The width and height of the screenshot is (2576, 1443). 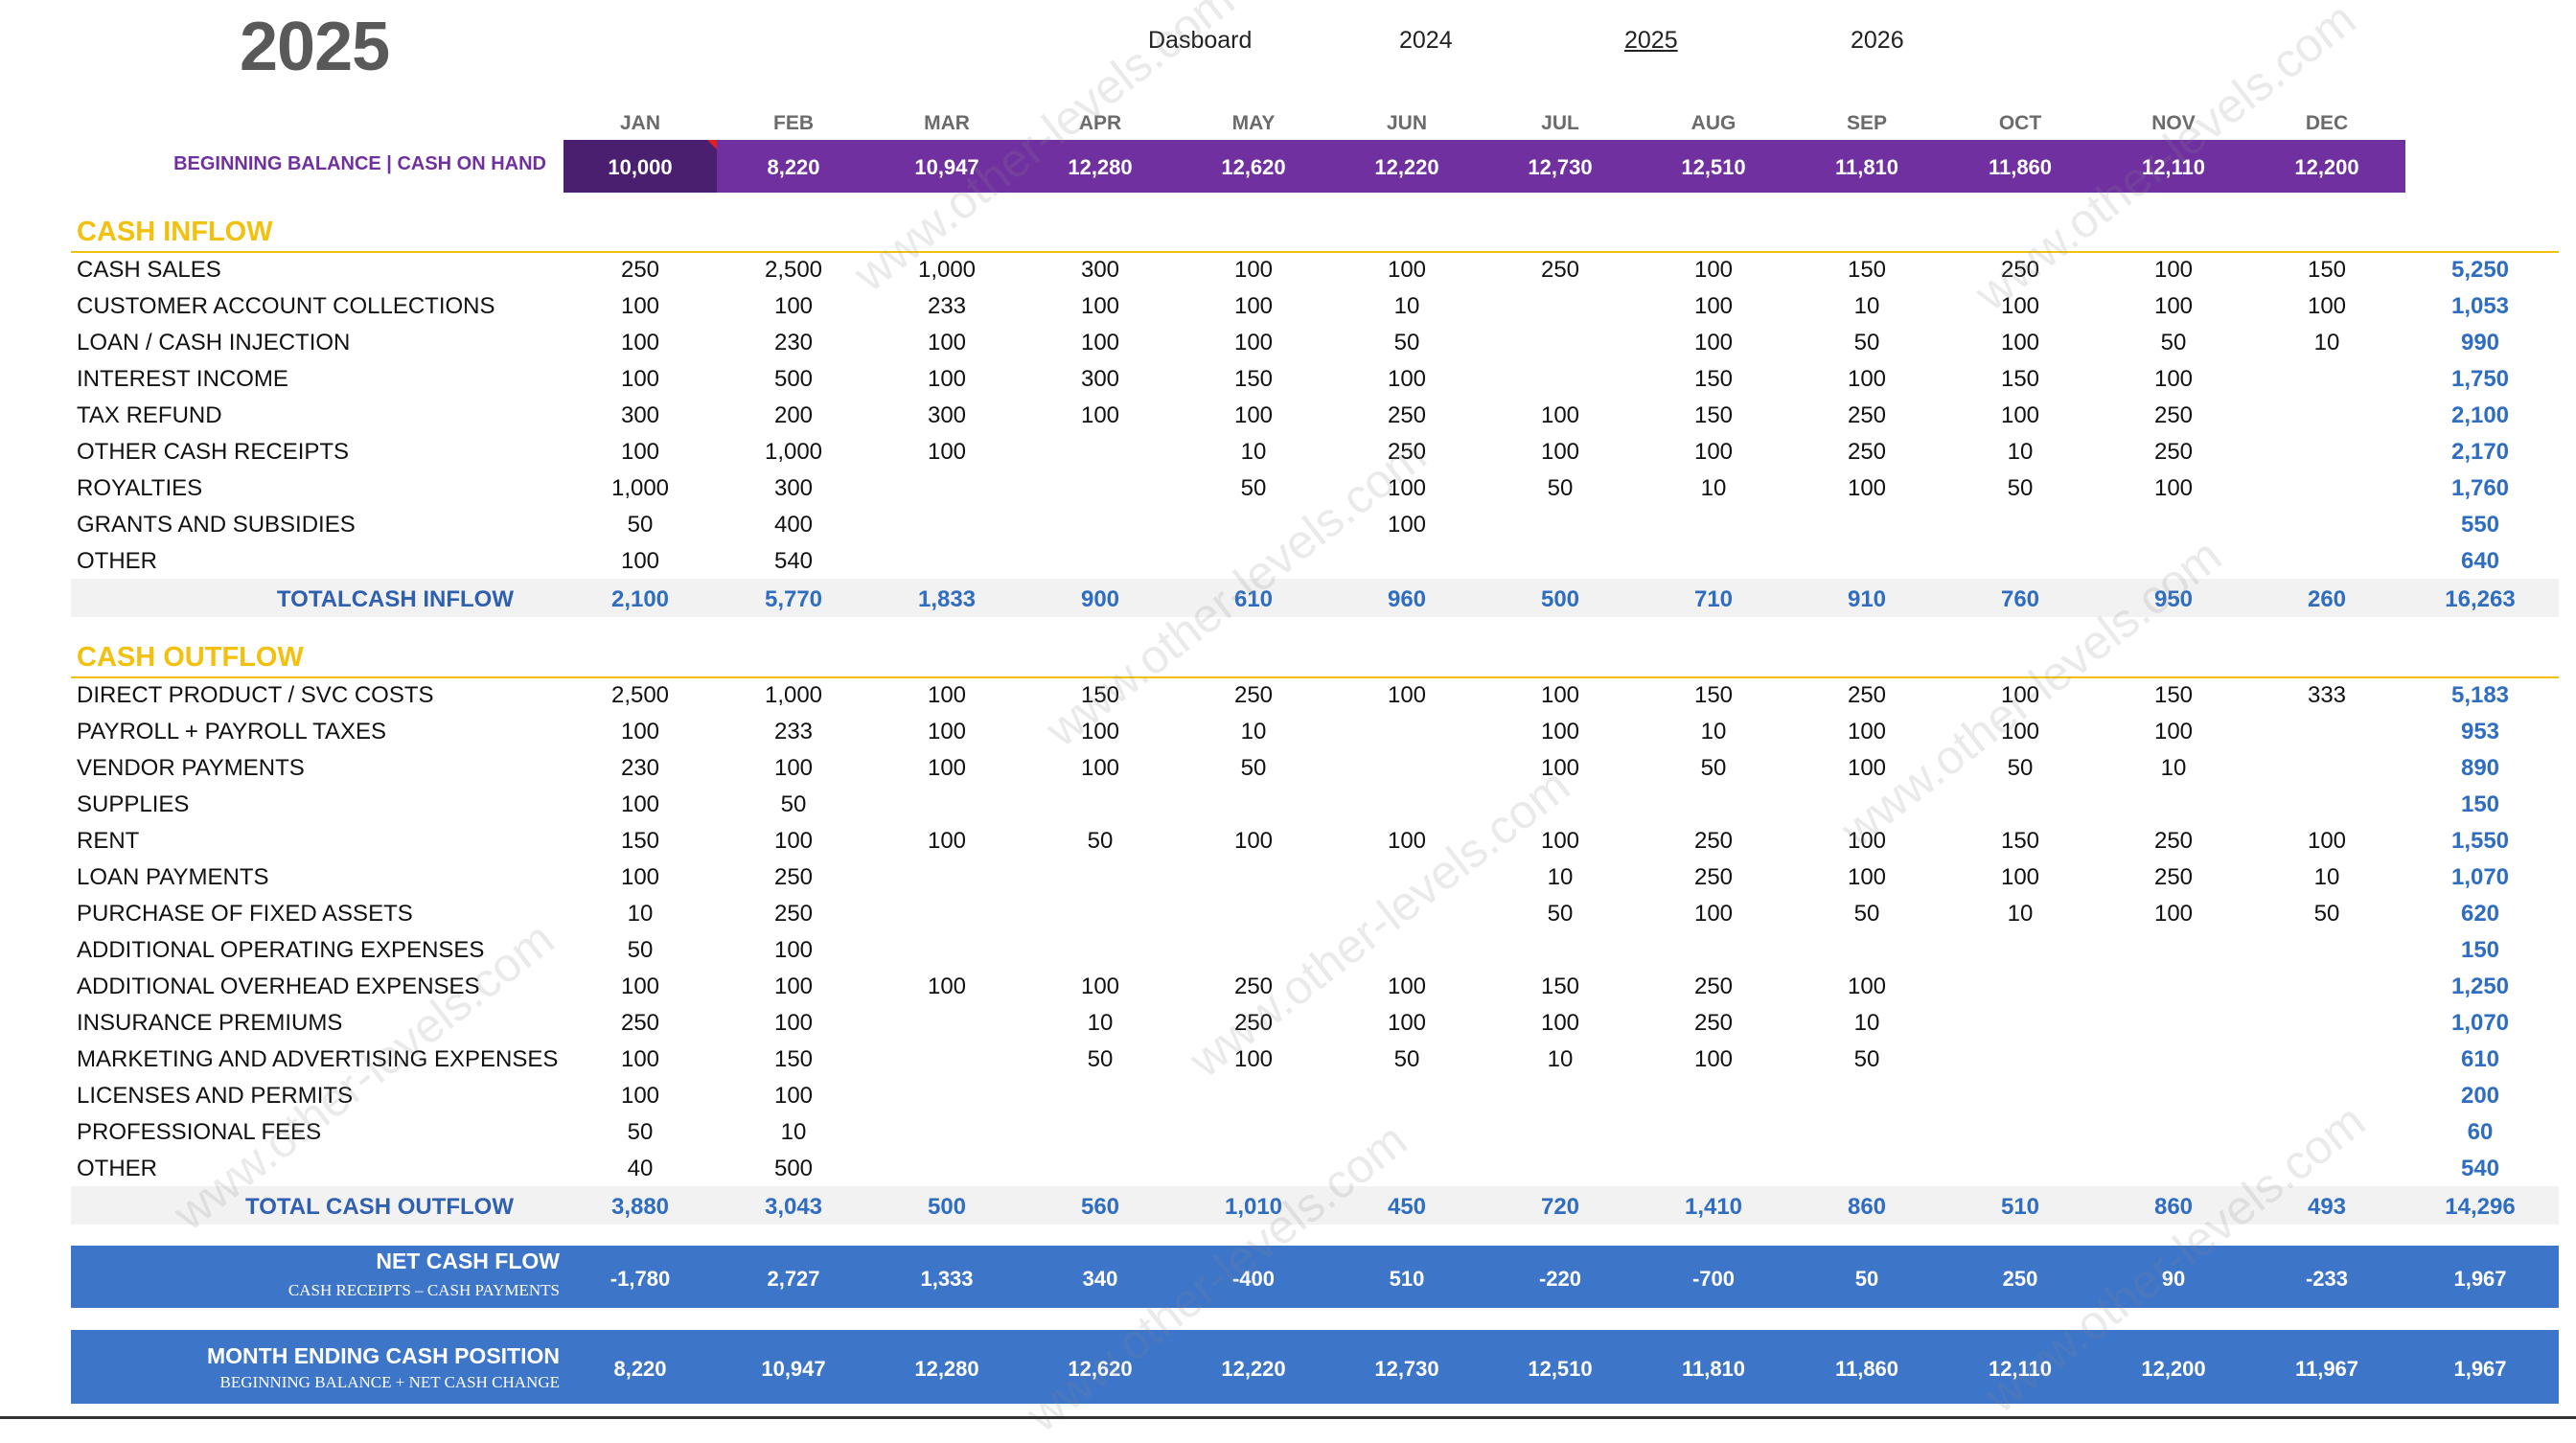 What do you see at coordinates (1651, 40) in the screenshot?
I see `nav-2025-link: 2025` at bounding box center [1651, 40].